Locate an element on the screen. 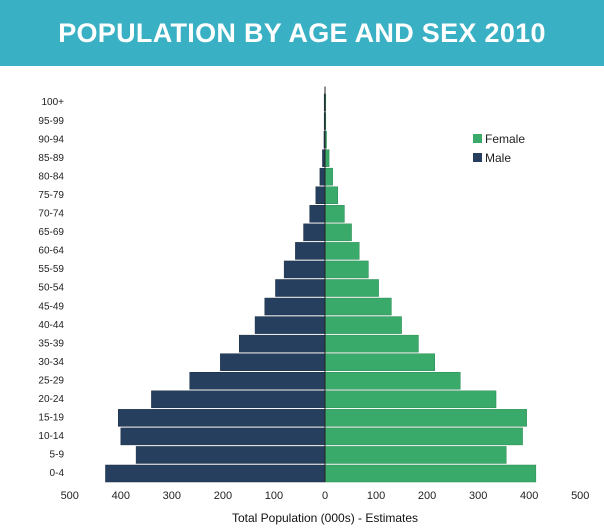 The height and width of the screenshot is (529, 604). age-label-45-49: 45-49 is located at coordinates (51, 306).